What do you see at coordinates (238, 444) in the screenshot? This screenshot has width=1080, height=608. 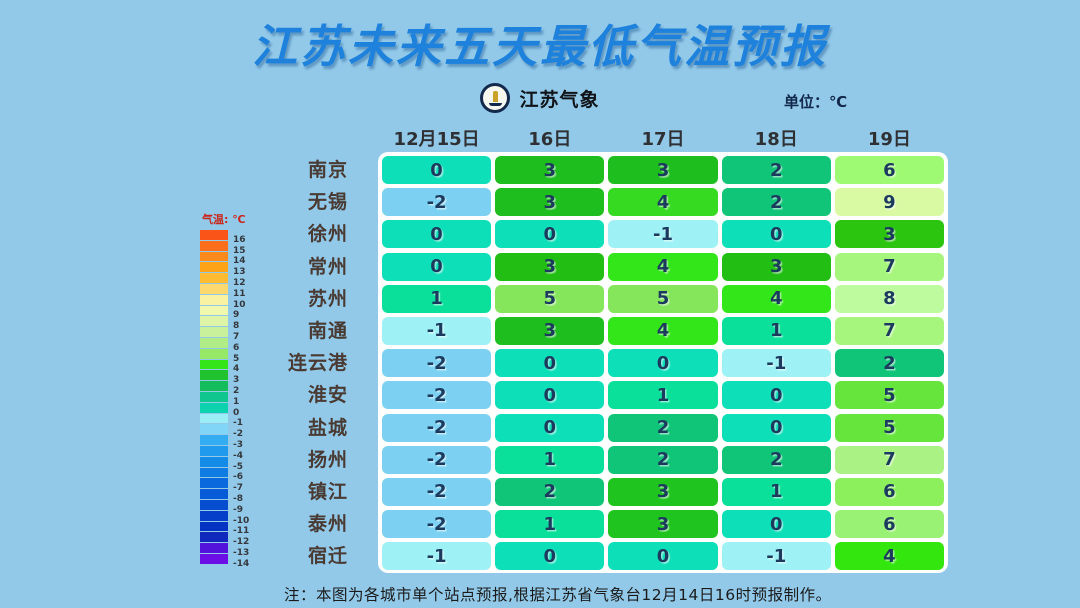 I see `legend-label: -3` at bounding box center [238, 444].